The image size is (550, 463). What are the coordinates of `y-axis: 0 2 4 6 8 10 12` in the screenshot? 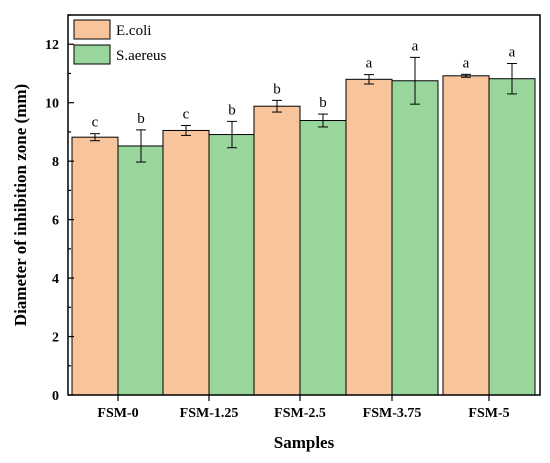 It's located at (59, 209).